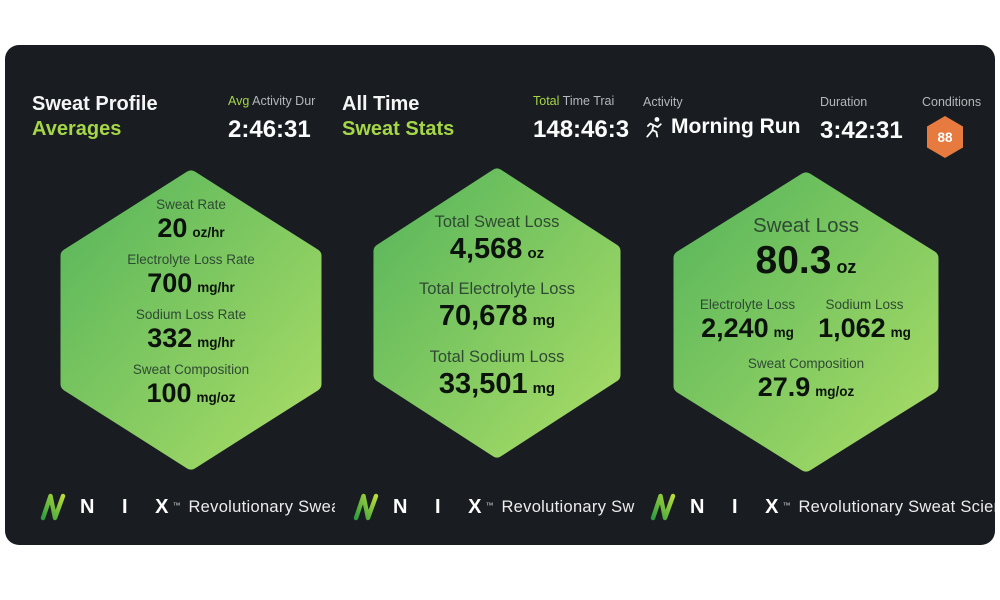  I want to click on panel-title-line2: Averages, so click(77, 129).